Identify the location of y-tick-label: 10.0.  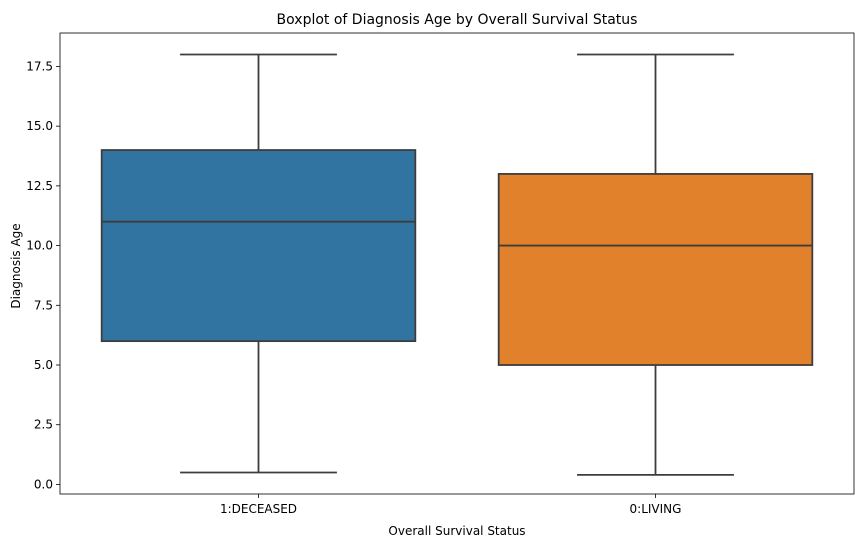
(39, 246).